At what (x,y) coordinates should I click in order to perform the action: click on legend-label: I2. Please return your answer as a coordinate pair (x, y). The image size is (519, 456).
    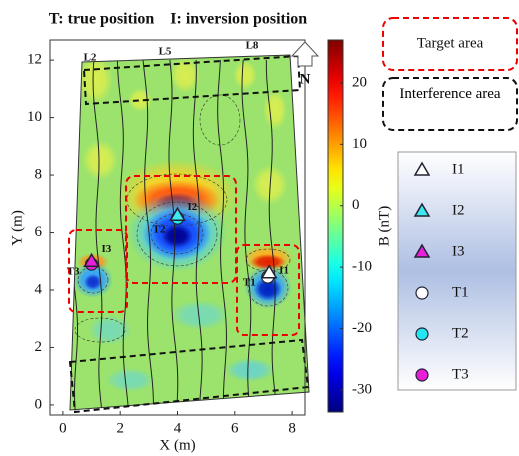
    Looking at the image, I should click on (458, 210).